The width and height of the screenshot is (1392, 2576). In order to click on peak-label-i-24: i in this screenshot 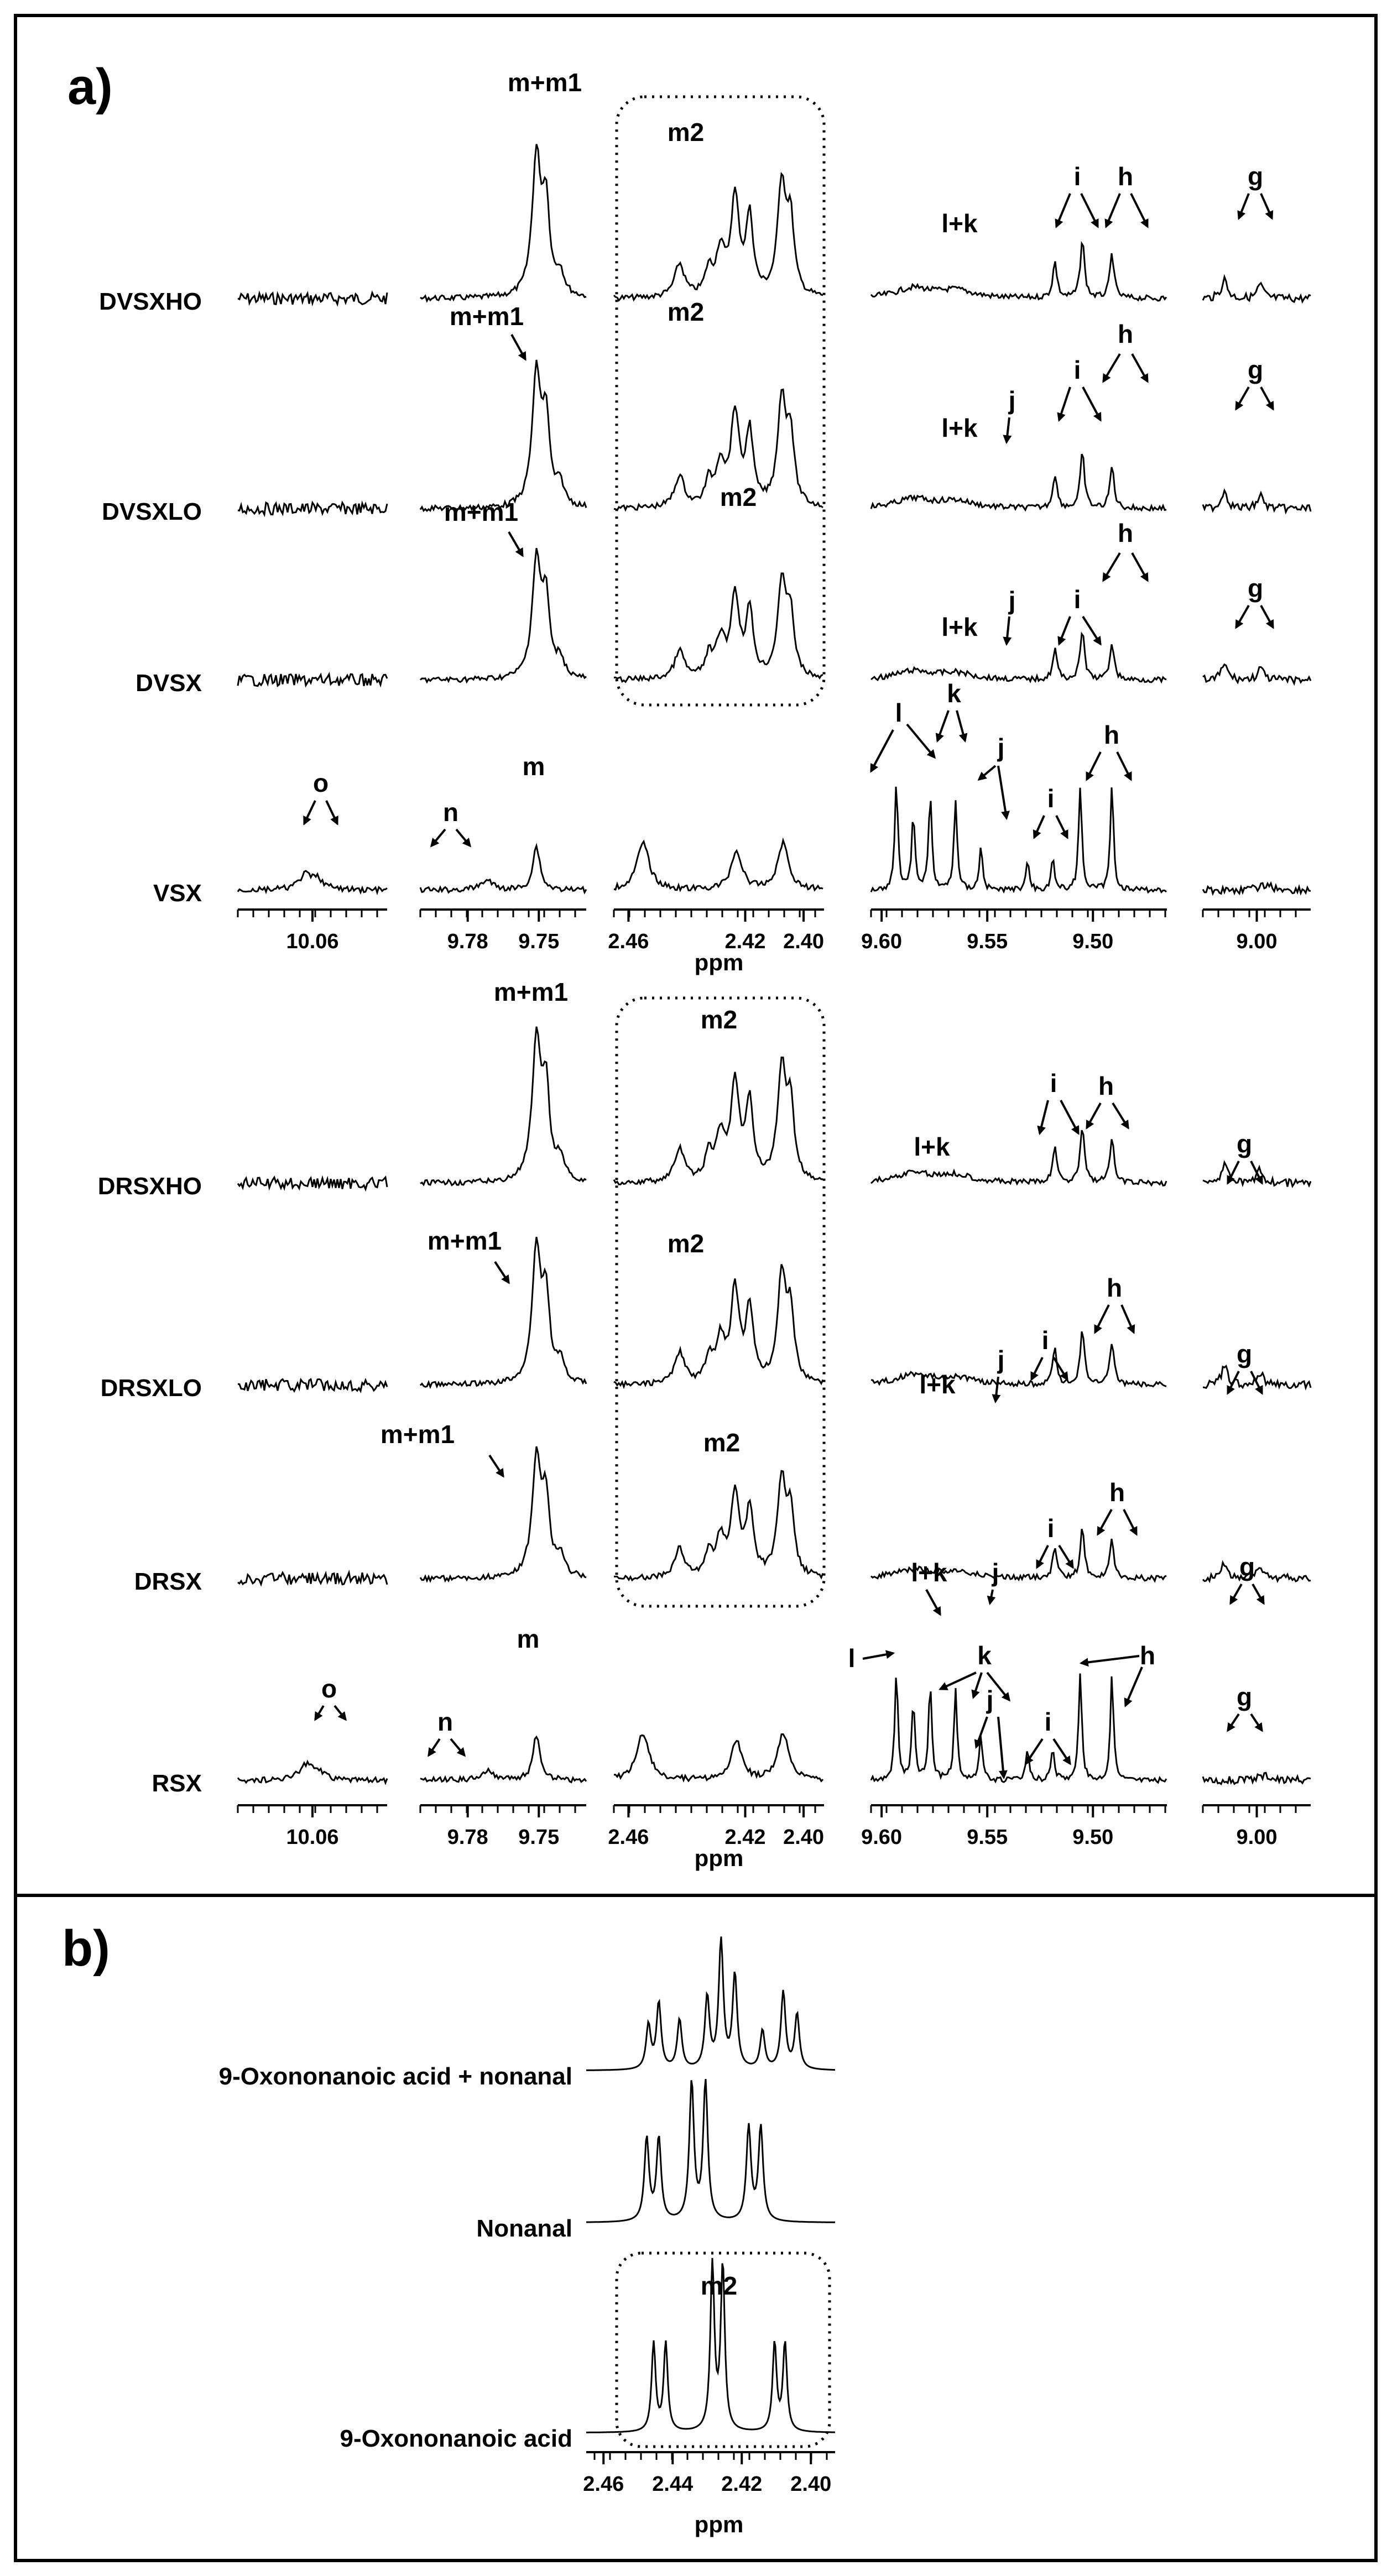, I will do `click(1051, 798)`.